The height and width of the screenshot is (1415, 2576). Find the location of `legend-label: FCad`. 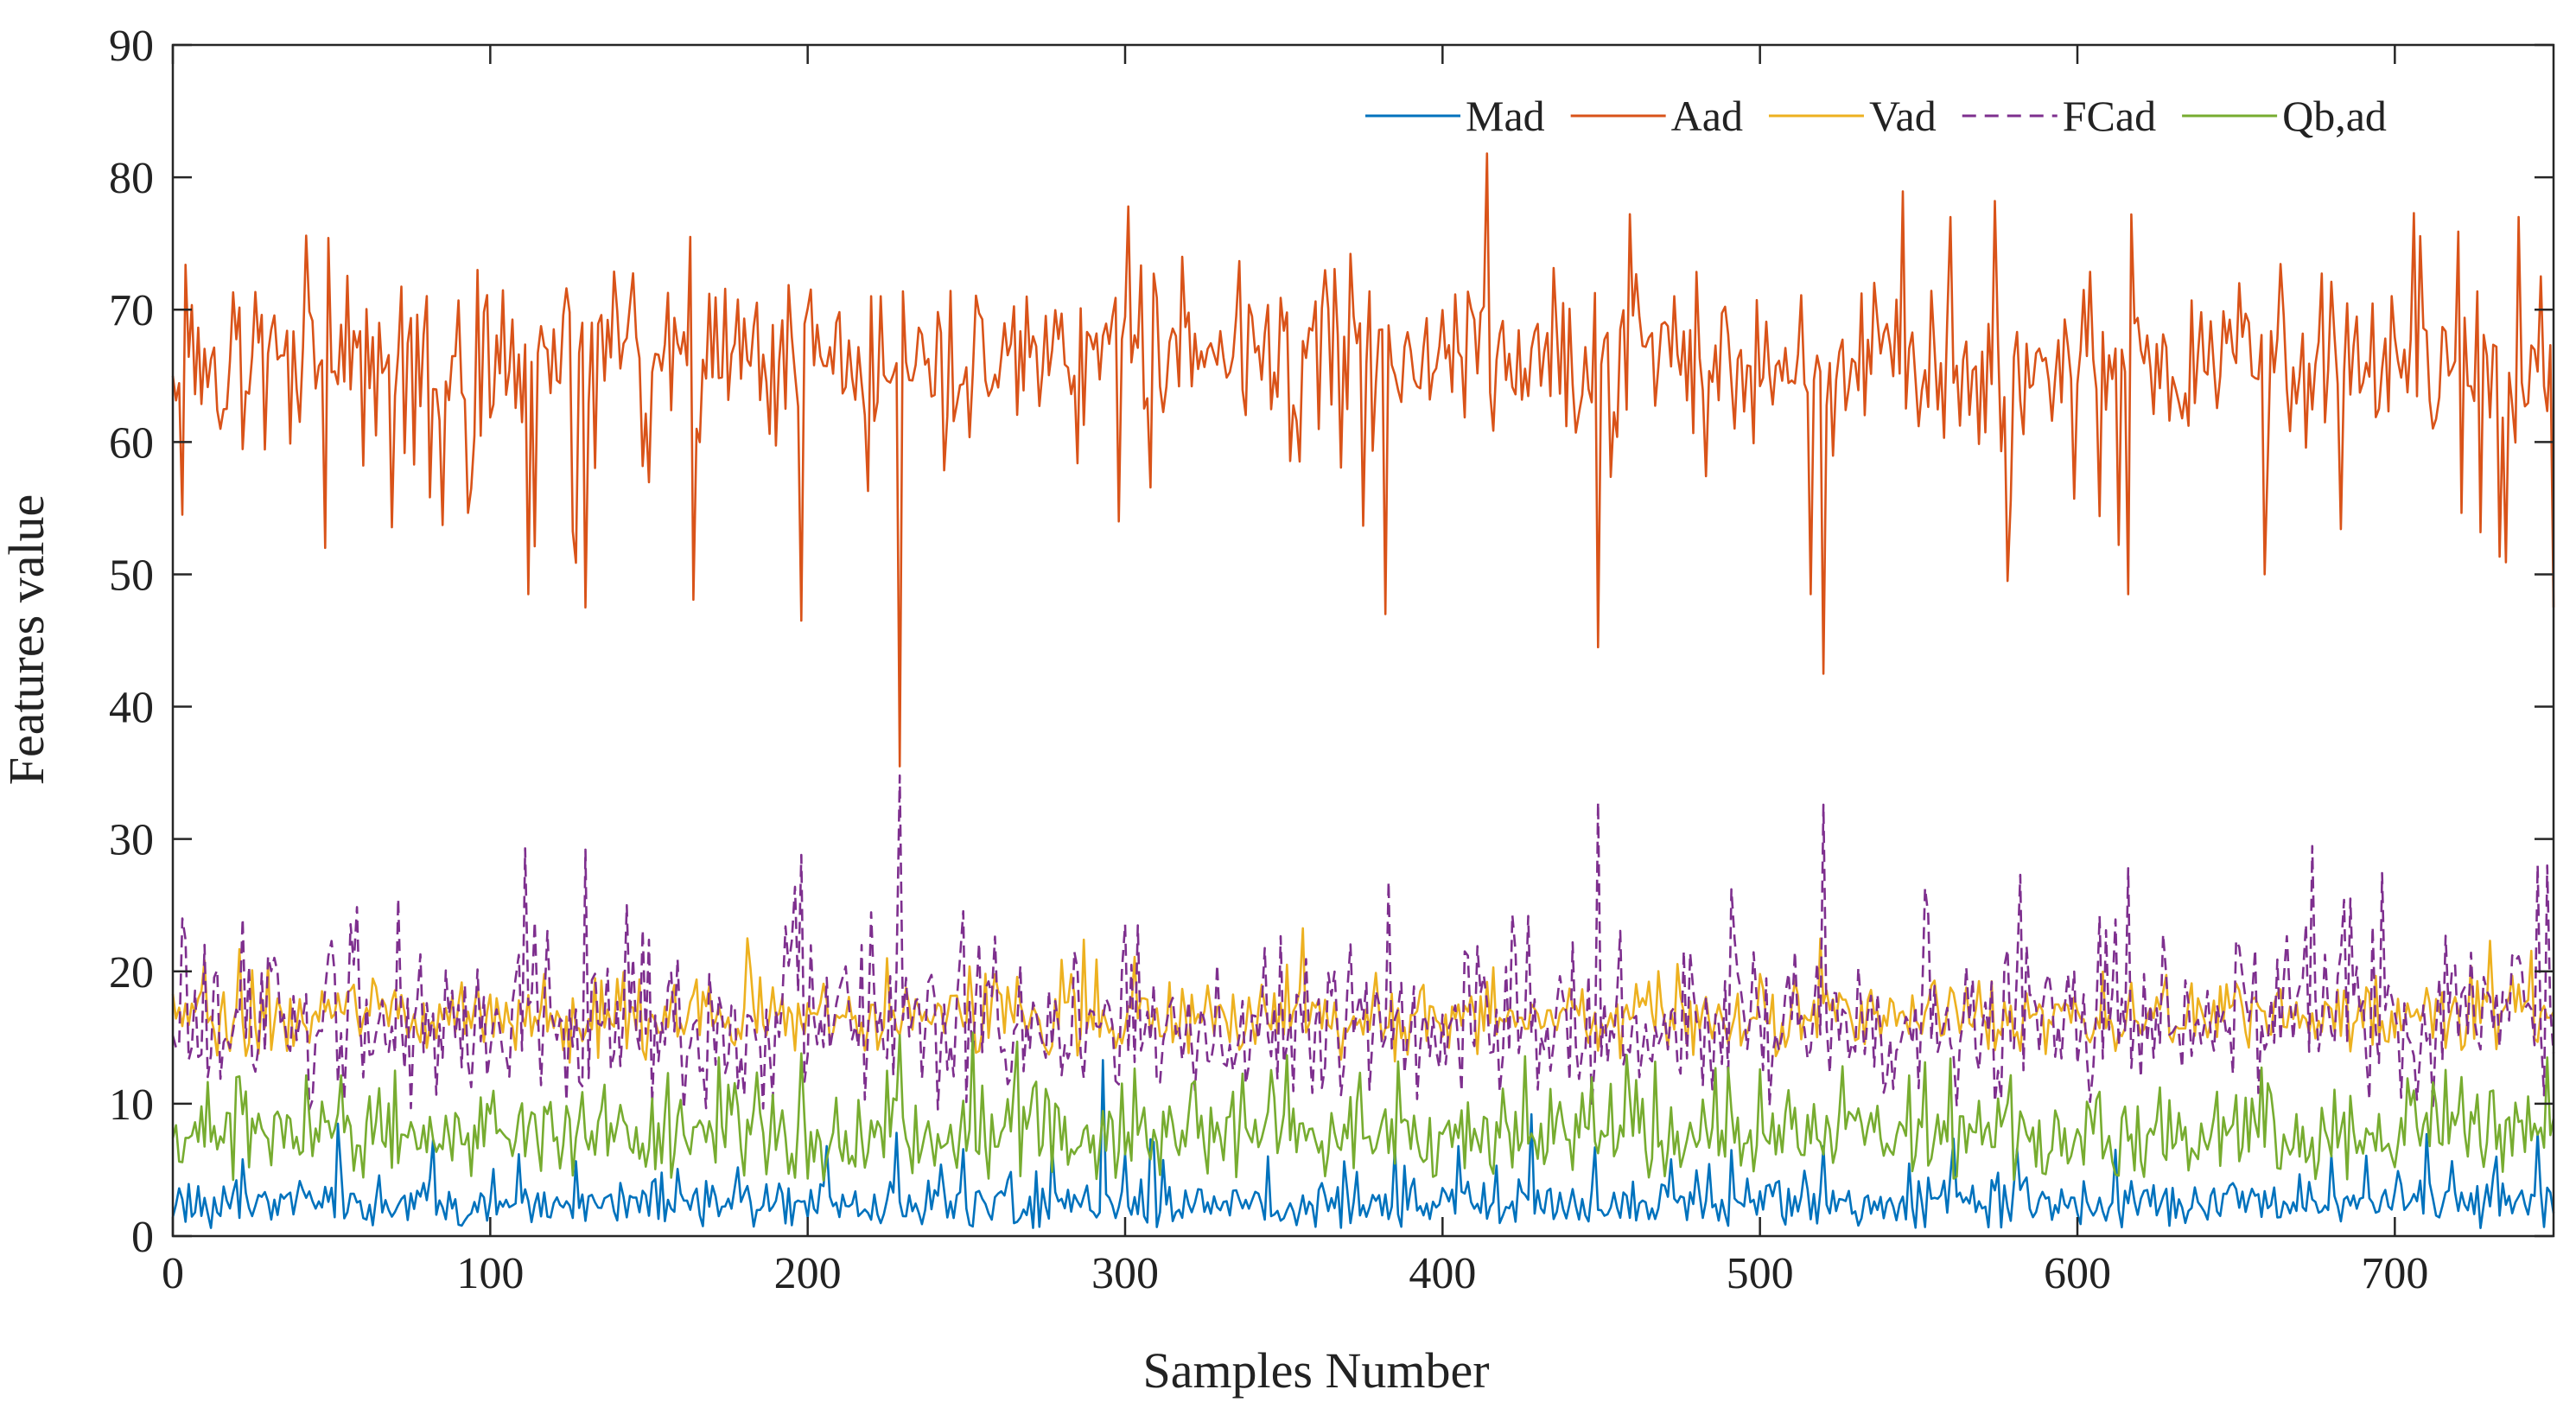

legend-label: FCad is located at coordinates (2109, 116).